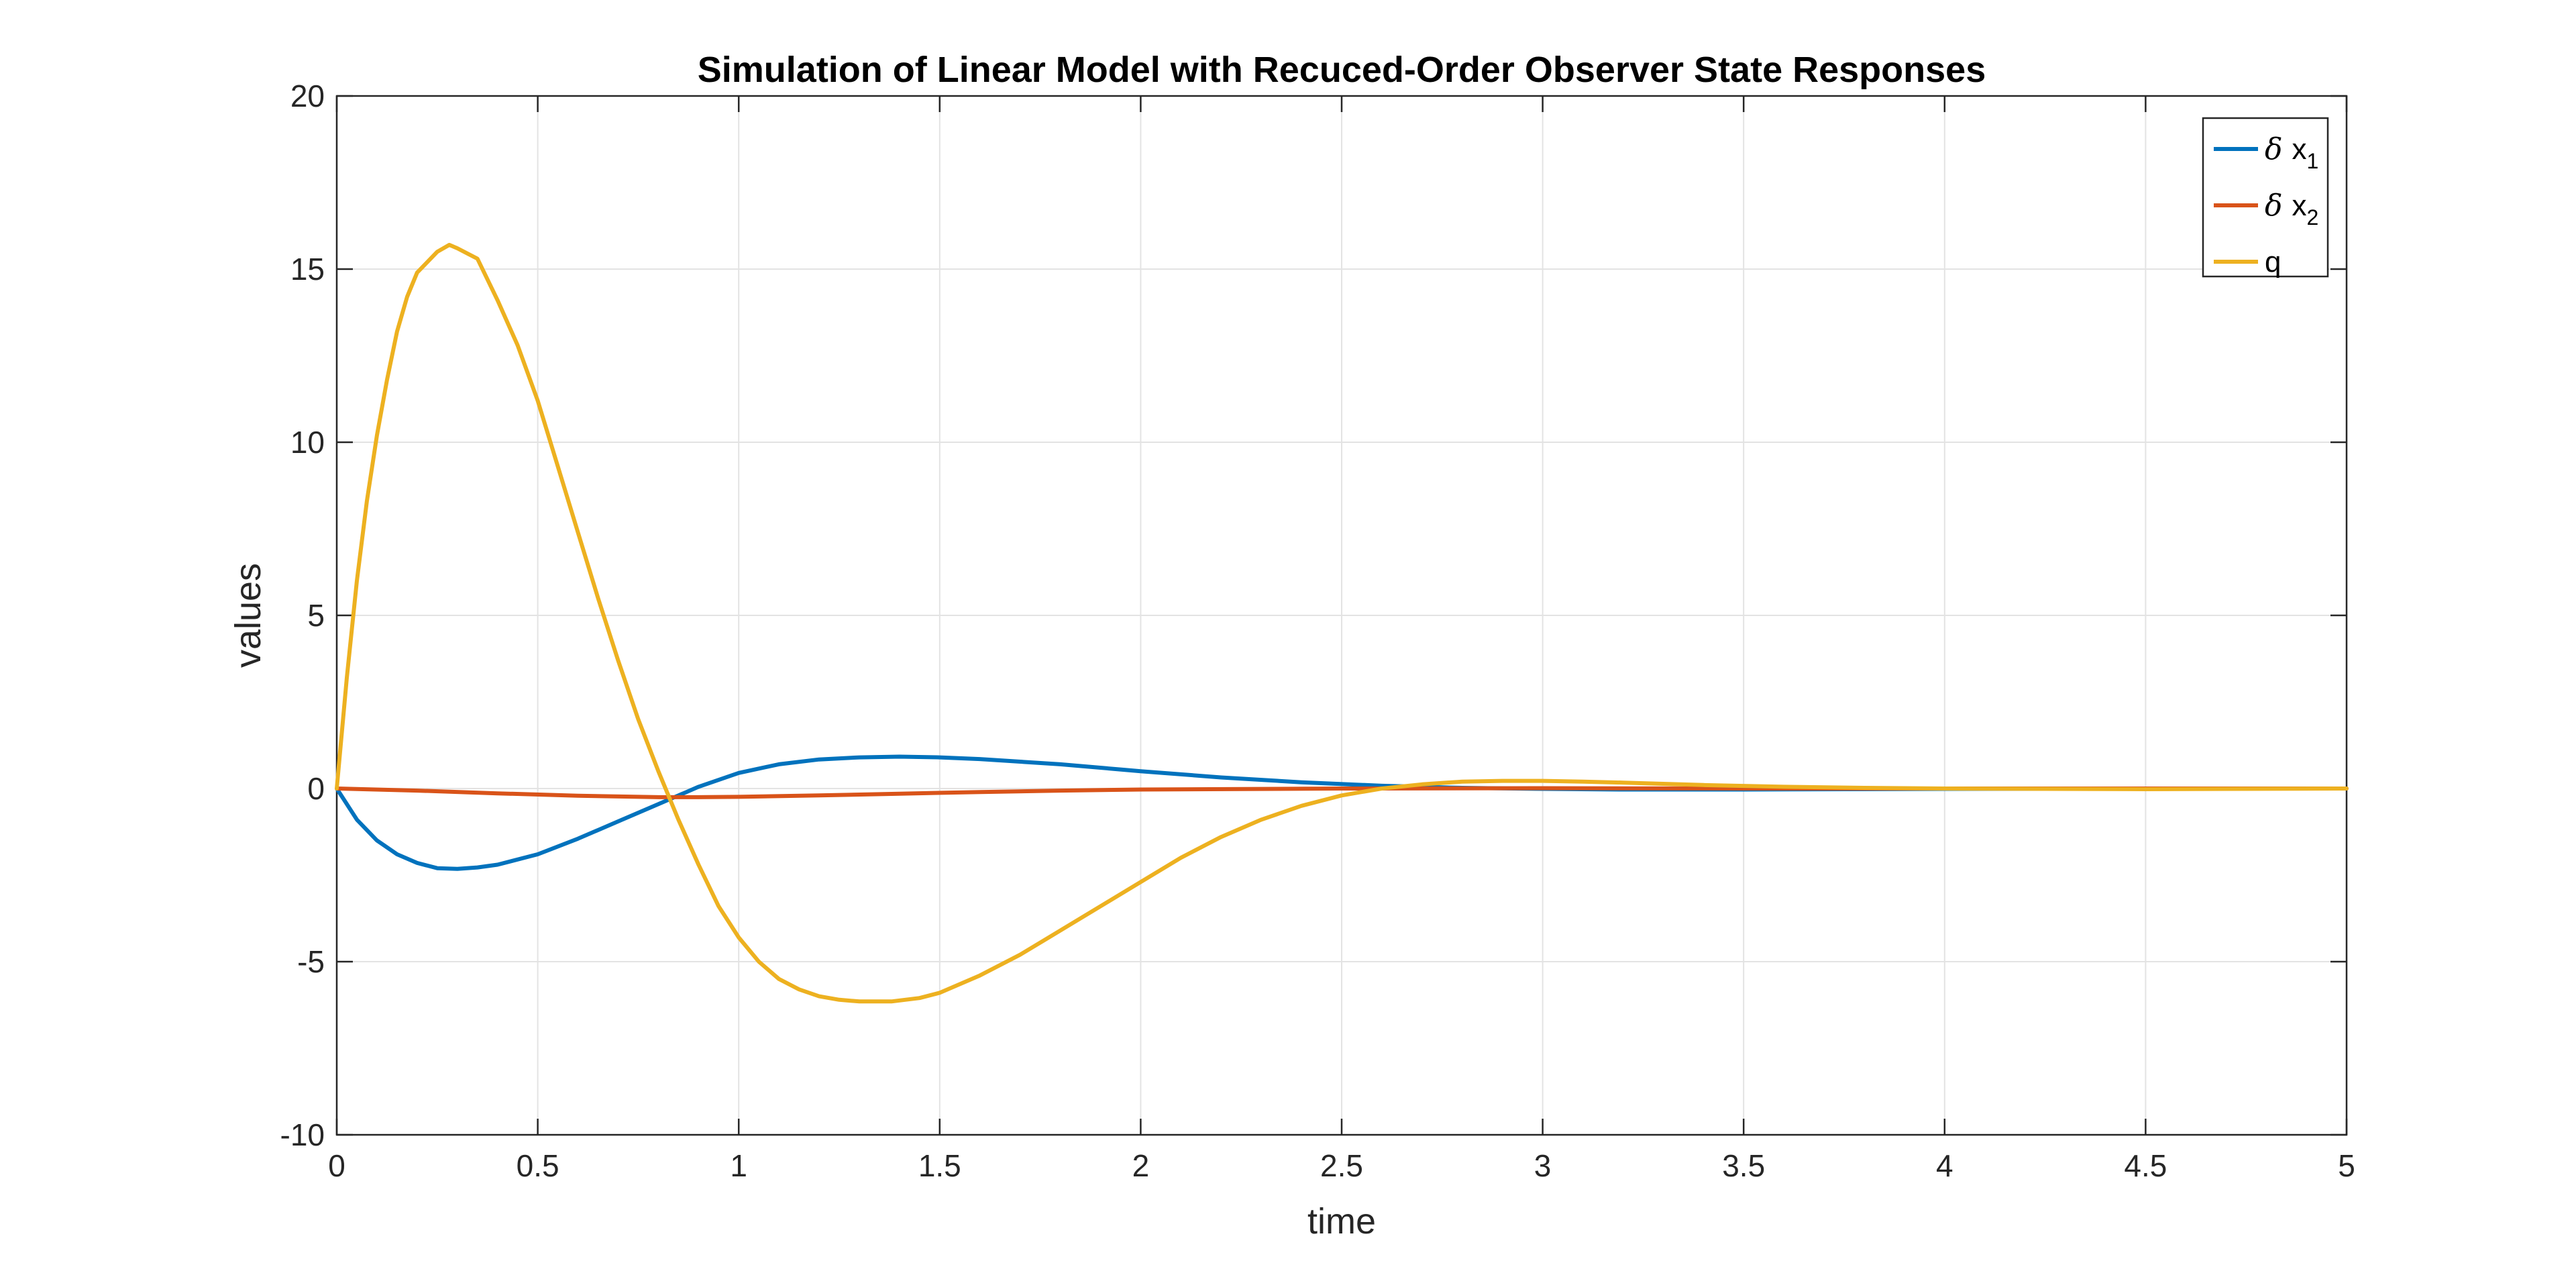  I want to click on y-tick-label: 20, so click(307, 96).